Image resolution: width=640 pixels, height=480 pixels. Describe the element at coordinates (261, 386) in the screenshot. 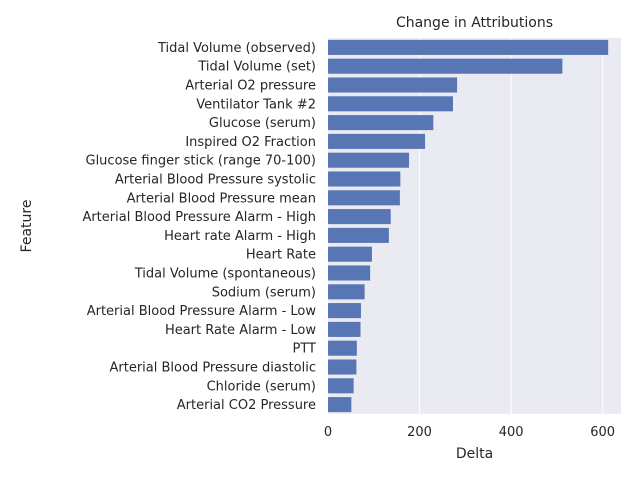

I see `y-tick-label: Chloride (serum)` at that location.